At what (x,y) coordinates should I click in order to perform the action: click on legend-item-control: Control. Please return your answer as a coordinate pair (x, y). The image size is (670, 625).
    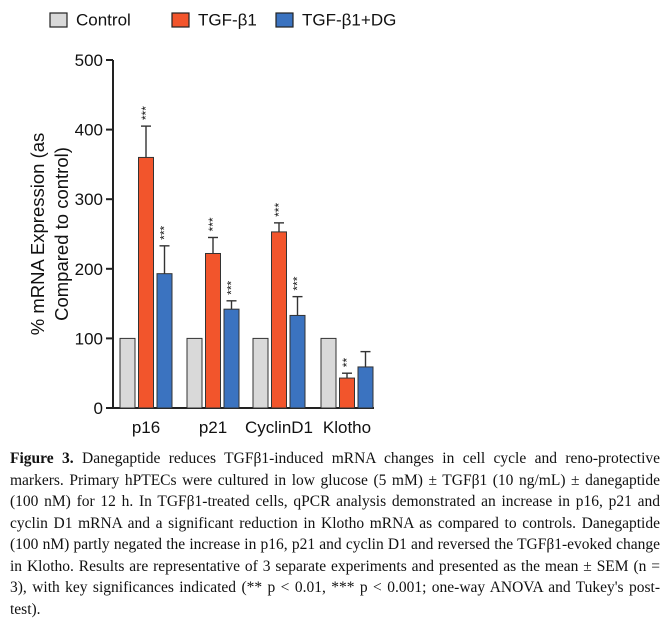
    Looking at the image, I should click on (90, 20).